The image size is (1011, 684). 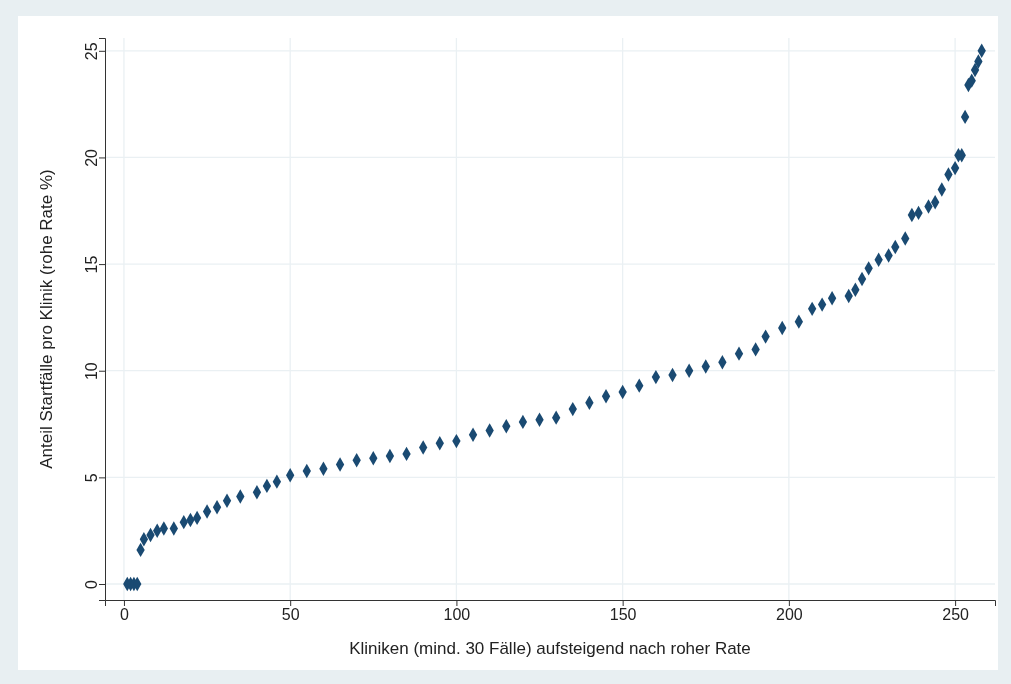 What do you see at coordinates (91, 157) in the screenshot?
I see `y-tick-label: 20` at bounding box center [91, 157].